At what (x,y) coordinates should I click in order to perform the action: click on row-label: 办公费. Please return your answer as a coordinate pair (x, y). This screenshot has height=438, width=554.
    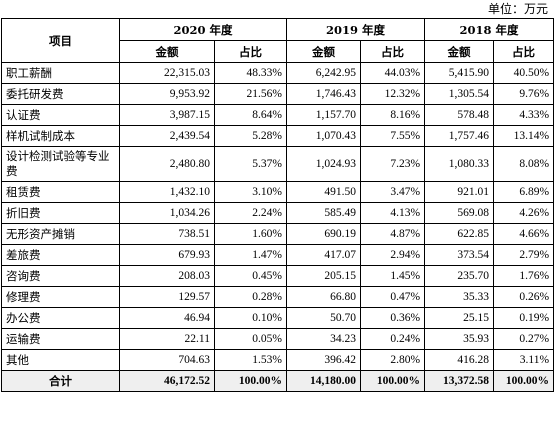
    Looking at the image, I should click on (60, 318).